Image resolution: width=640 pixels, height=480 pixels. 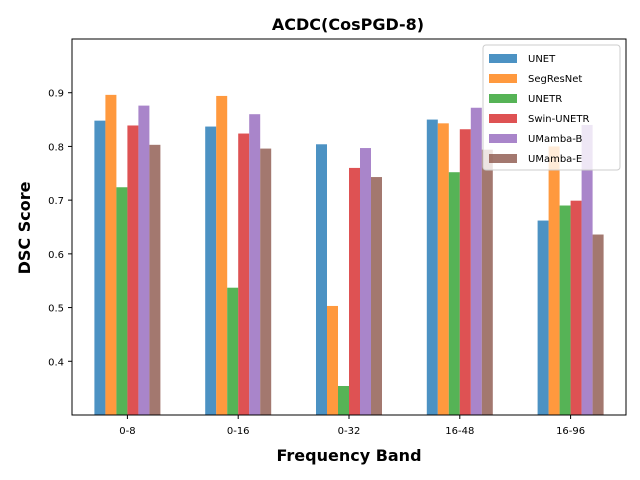 I want to click on y-axis: 0.4 0.5 0.6 0.7 0.8 0.9, so click(x=60, y=228).